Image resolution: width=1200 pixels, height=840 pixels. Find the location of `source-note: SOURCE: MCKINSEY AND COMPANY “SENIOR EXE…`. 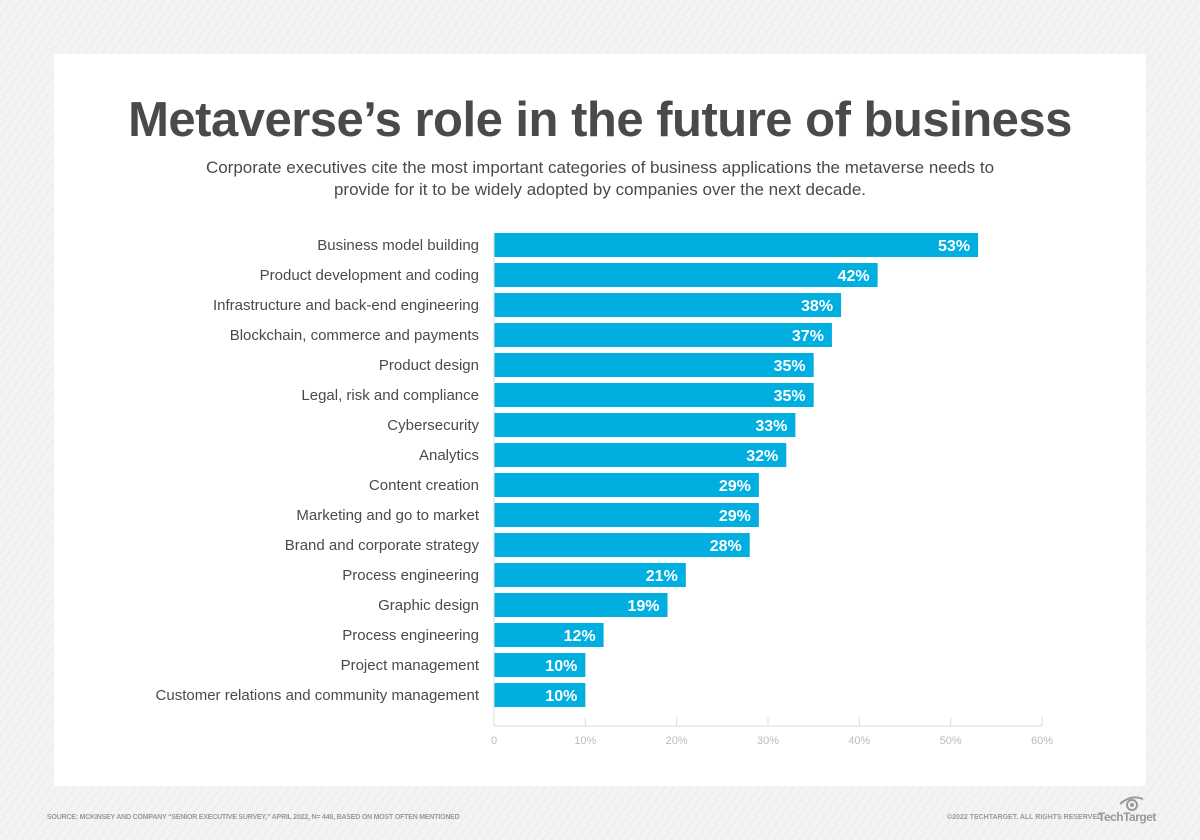

source-note: SOURCE: MCKINSEY AND COMPANY “SENIOR EXE… is located at coordinates (253, 817).